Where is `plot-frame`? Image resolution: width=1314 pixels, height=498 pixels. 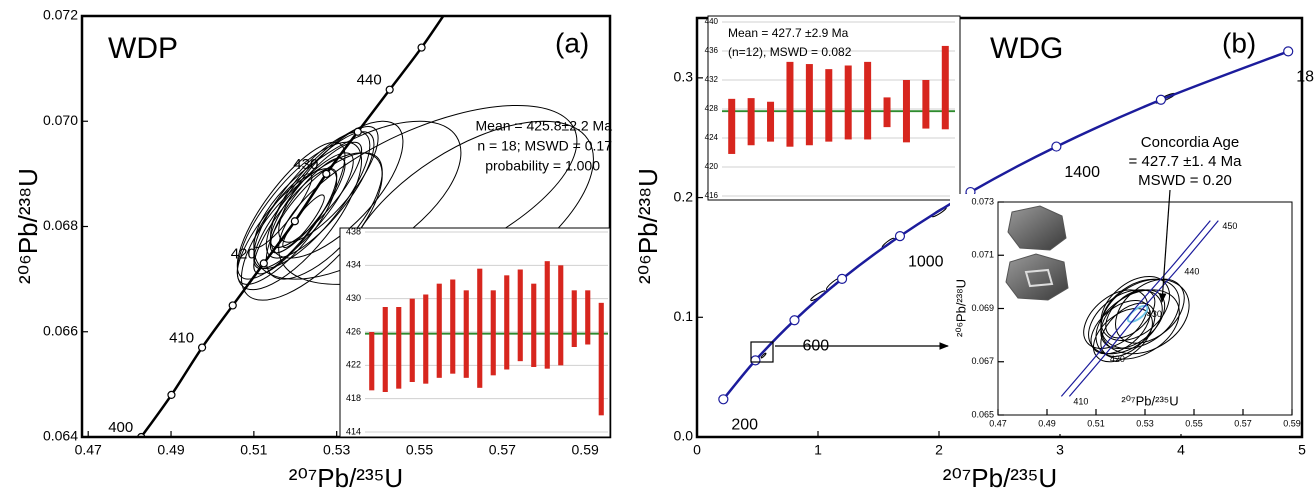 plot-frame is located at coordinates (1145, 308).